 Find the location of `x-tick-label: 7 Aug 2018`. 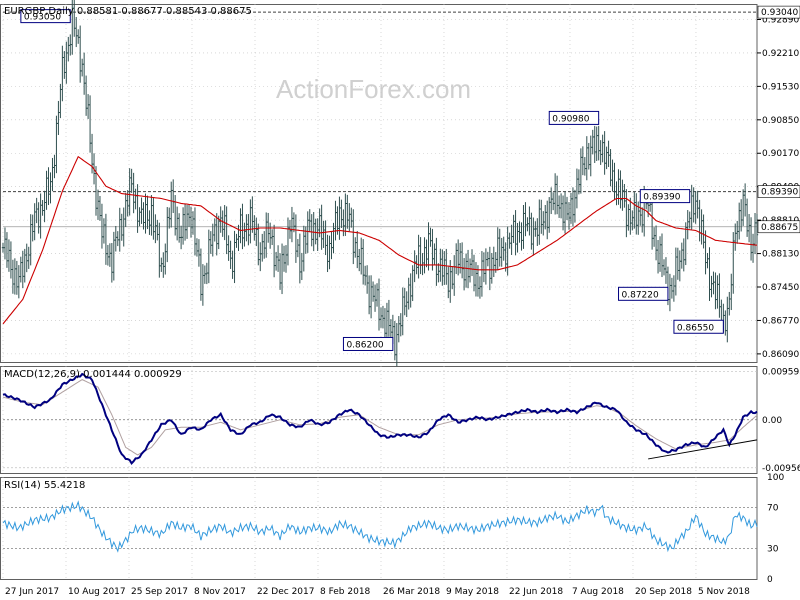

x-tick-label: 7 Aug 2018 is located at coordinates (598, 592).